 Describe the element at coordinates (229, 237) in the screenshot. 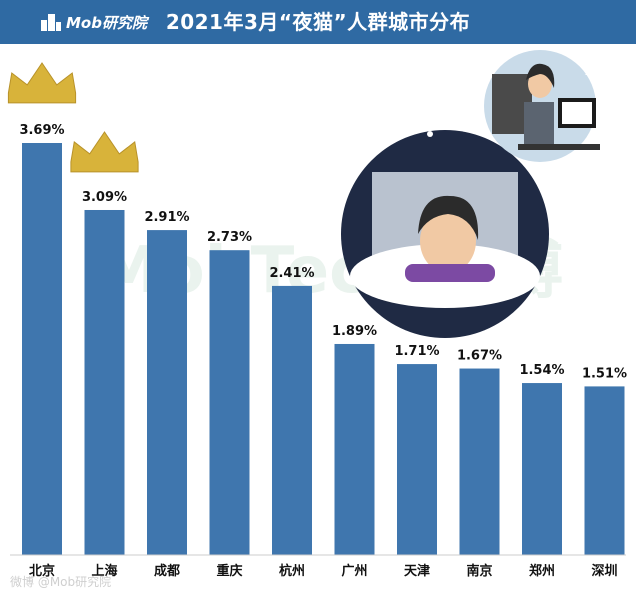

I see `data-label-3: 2.73%` at that location.